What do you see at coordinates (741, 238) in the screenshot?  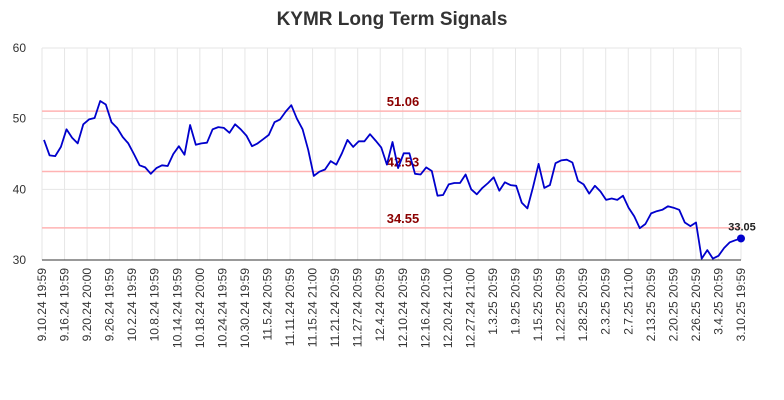 I see `last-point-marker` at bounding box center [741, 238].